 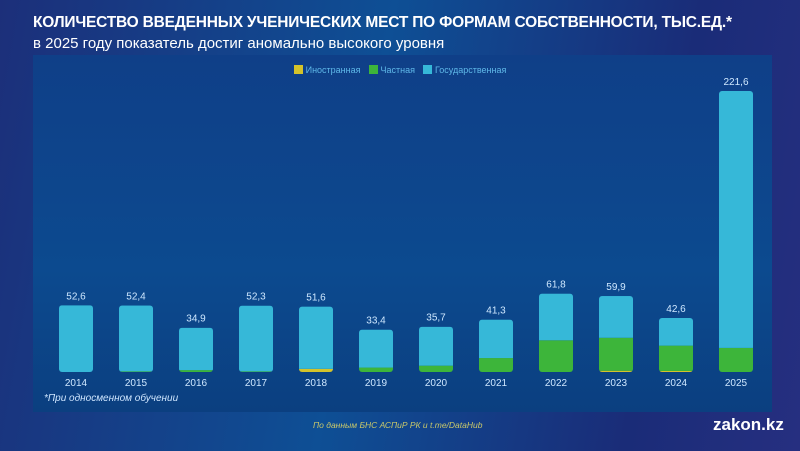 I want to click on data-label: 52,6, so click(x=76, y=296).